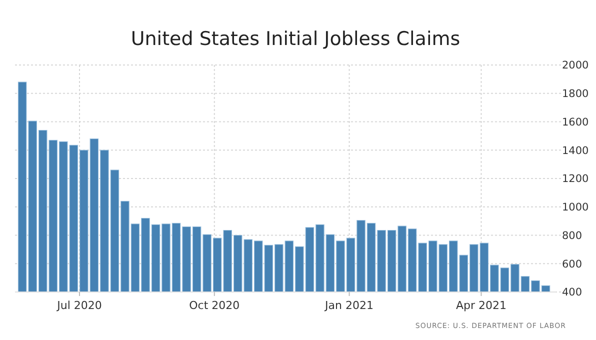 The image size is (596, 340). What do you see at coordinates (349, 305) in the screenshot?
I see `x-tick-label: Jan 2021` at bounding box center [349, 305].